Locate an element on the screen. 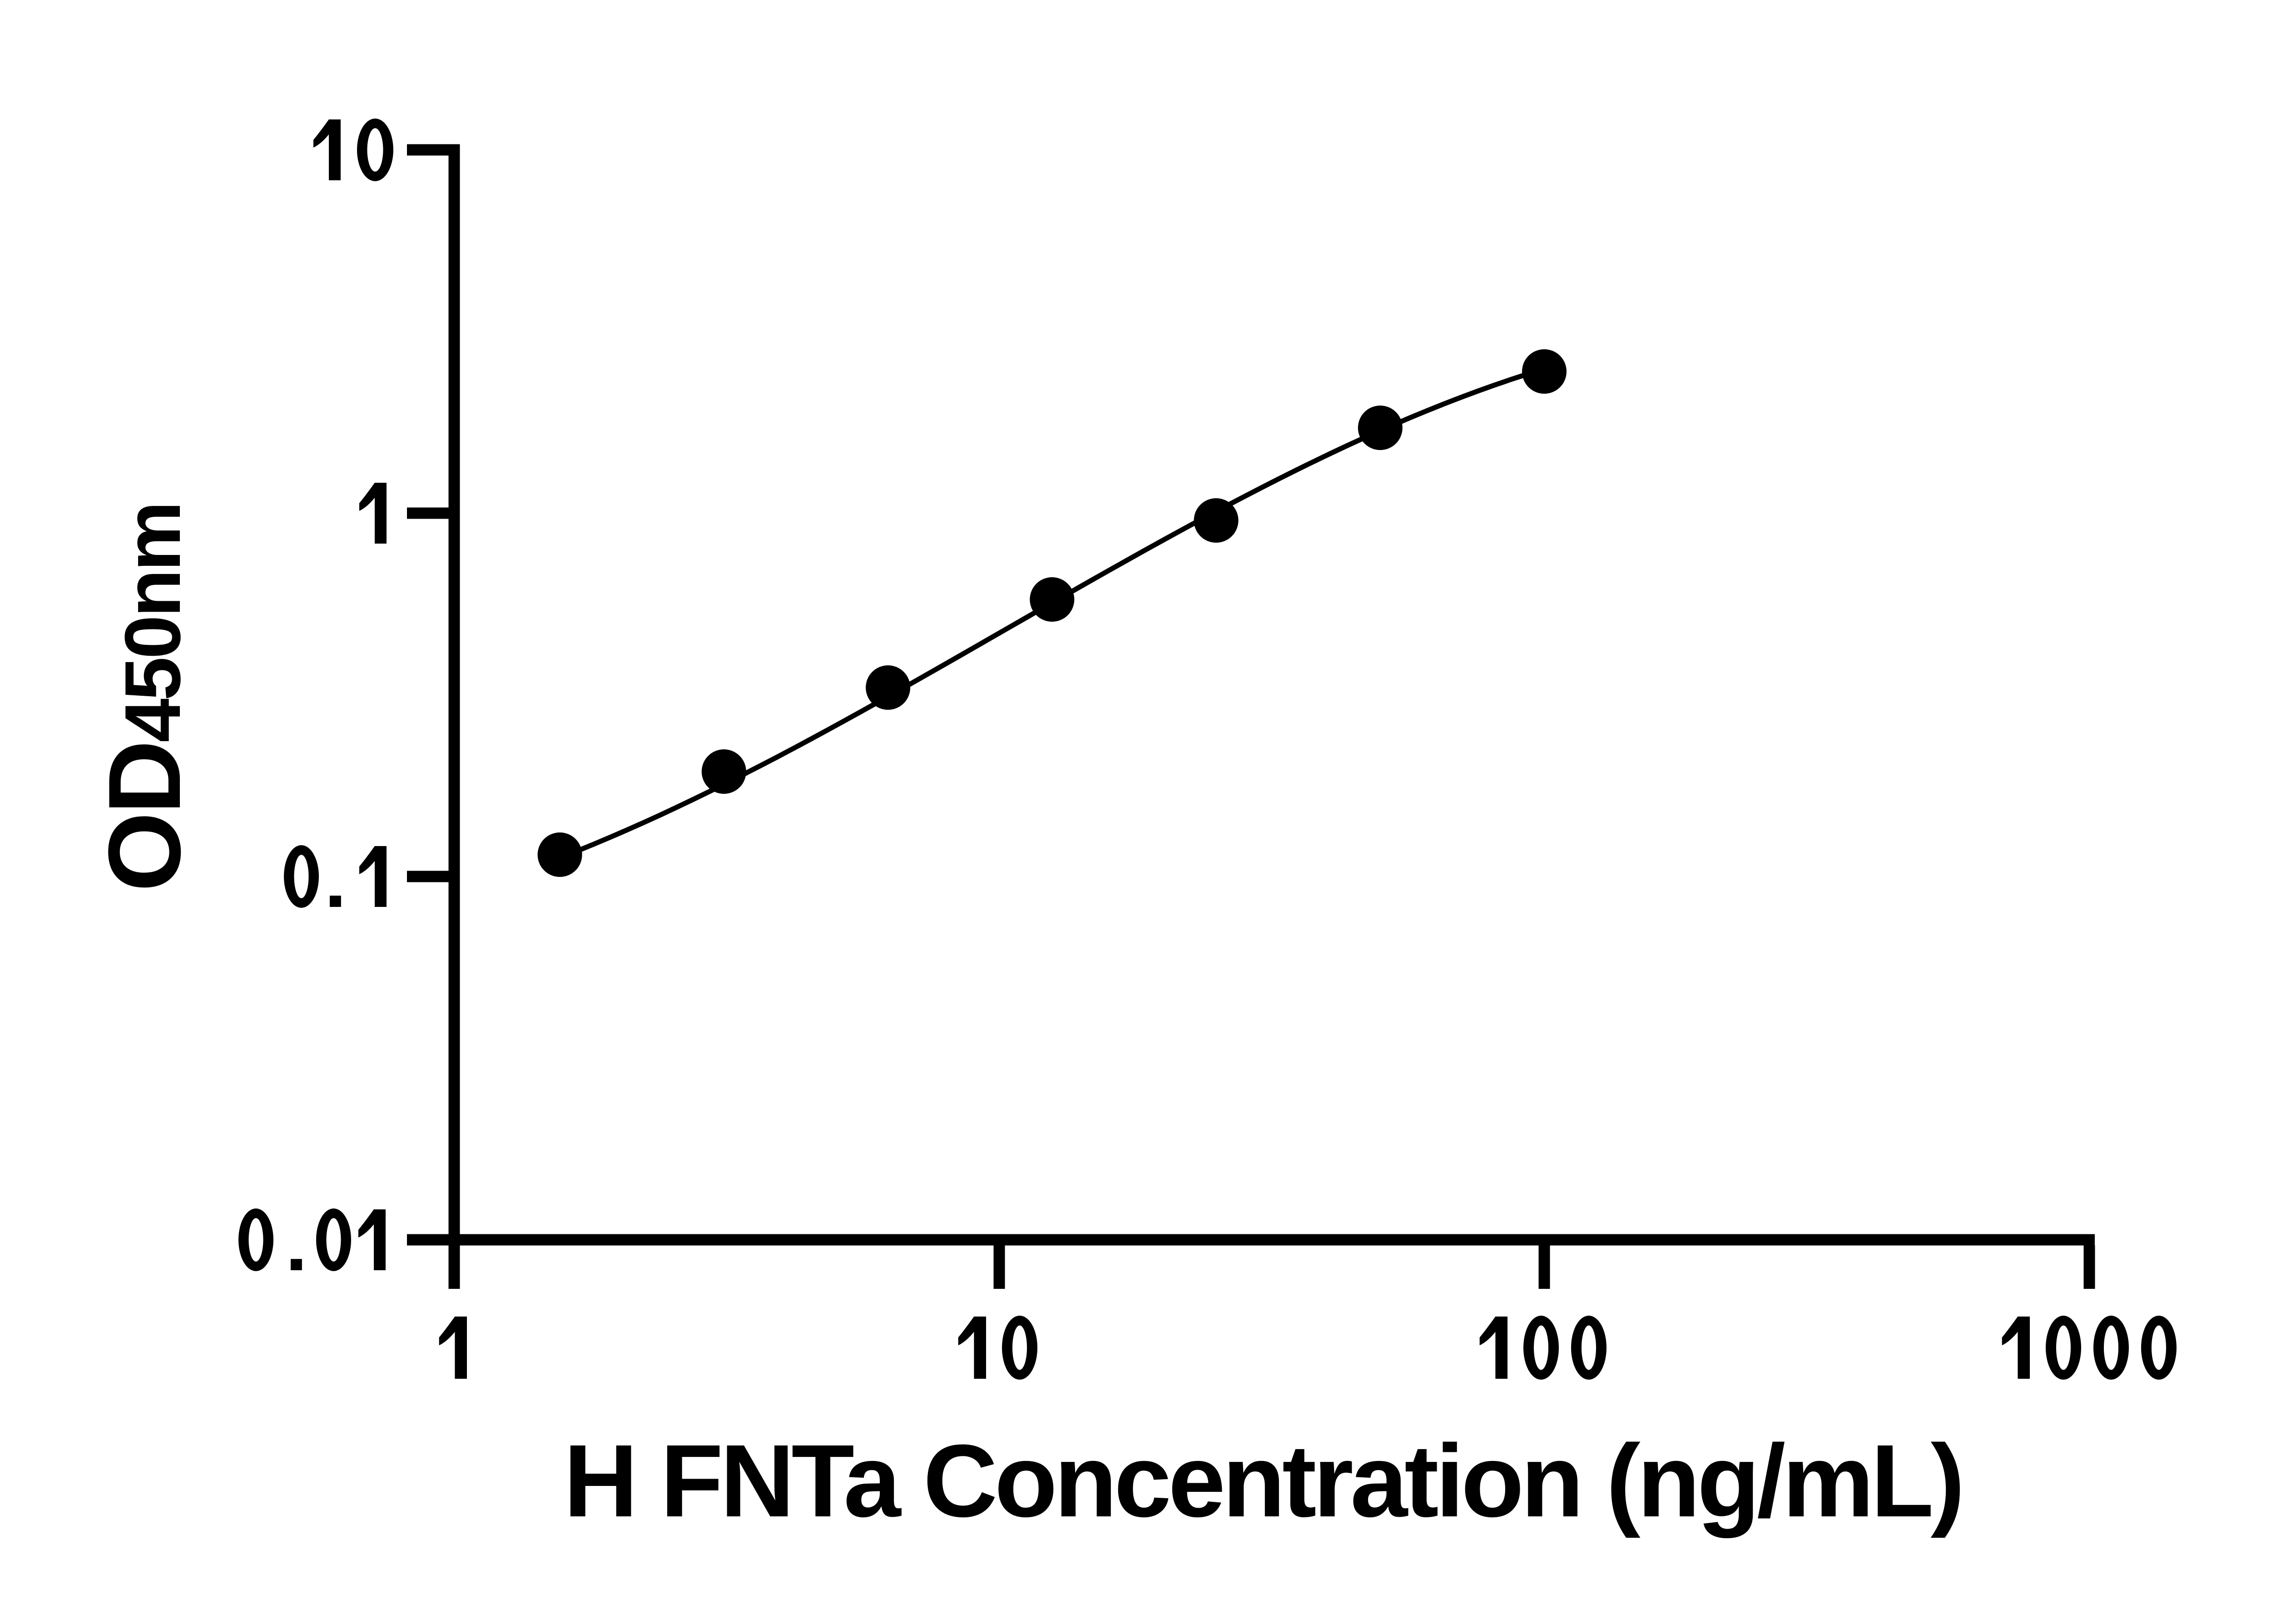 Image resolution: width=2271 pixels, height=1624 pixels. svg-text: OD450nm is located at coordinates (144, 697).